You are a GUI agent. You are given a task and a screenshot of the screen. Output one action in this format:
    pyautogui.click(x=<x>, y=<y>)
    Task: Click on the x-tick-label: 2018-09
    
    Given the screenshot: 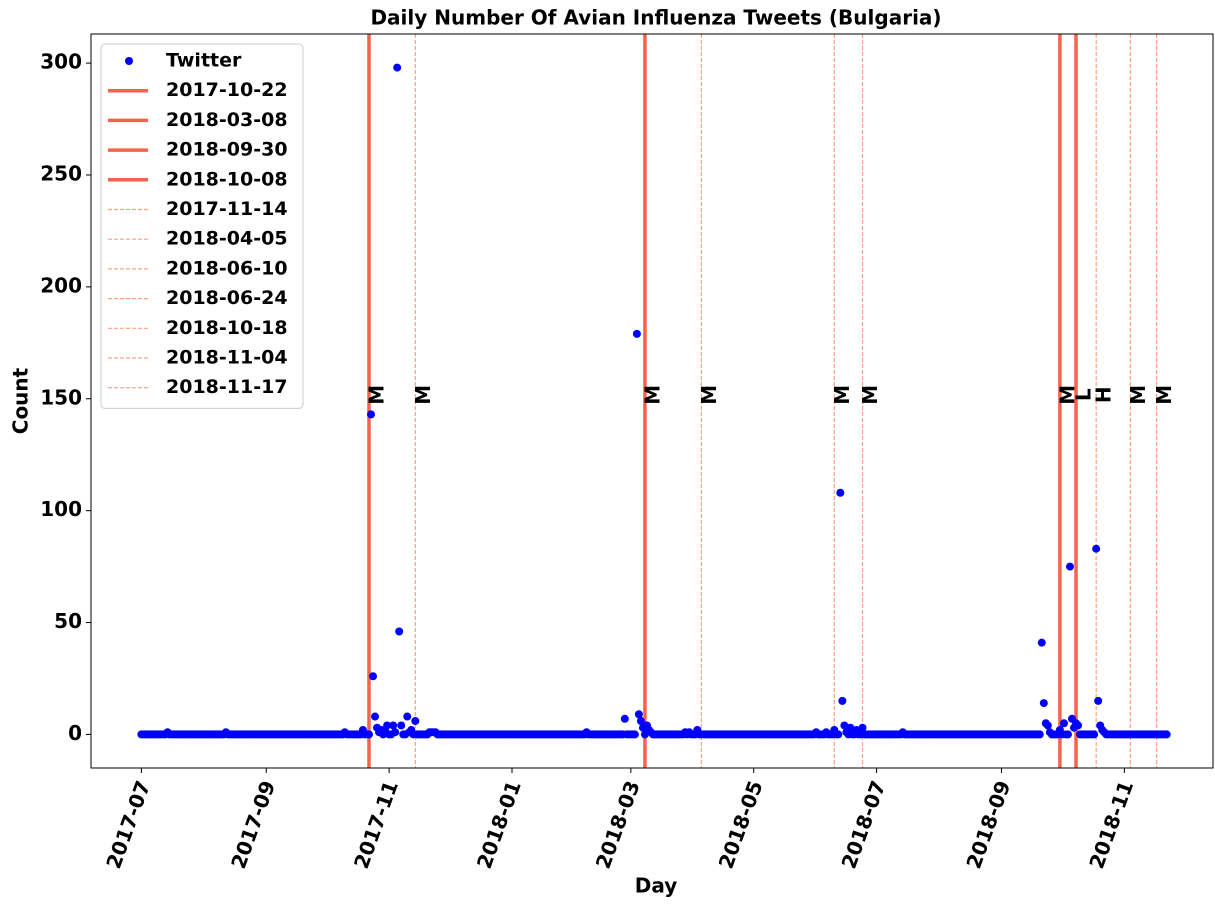 What is the action you would take?
    pyautogui.click(x=988, y=824)
    